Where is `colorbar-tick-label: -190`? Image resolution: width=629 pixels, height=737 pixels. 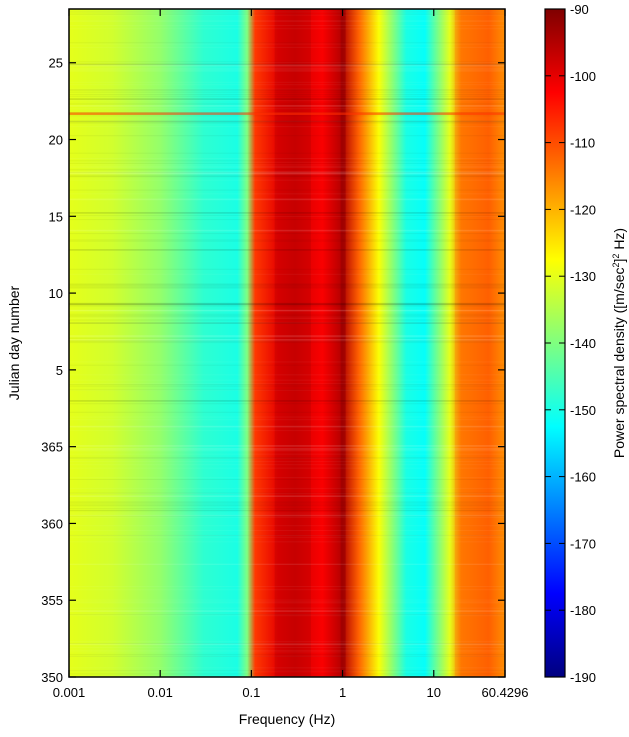
colorbar-tick-label: -190 is located at coordinates (583, 677).